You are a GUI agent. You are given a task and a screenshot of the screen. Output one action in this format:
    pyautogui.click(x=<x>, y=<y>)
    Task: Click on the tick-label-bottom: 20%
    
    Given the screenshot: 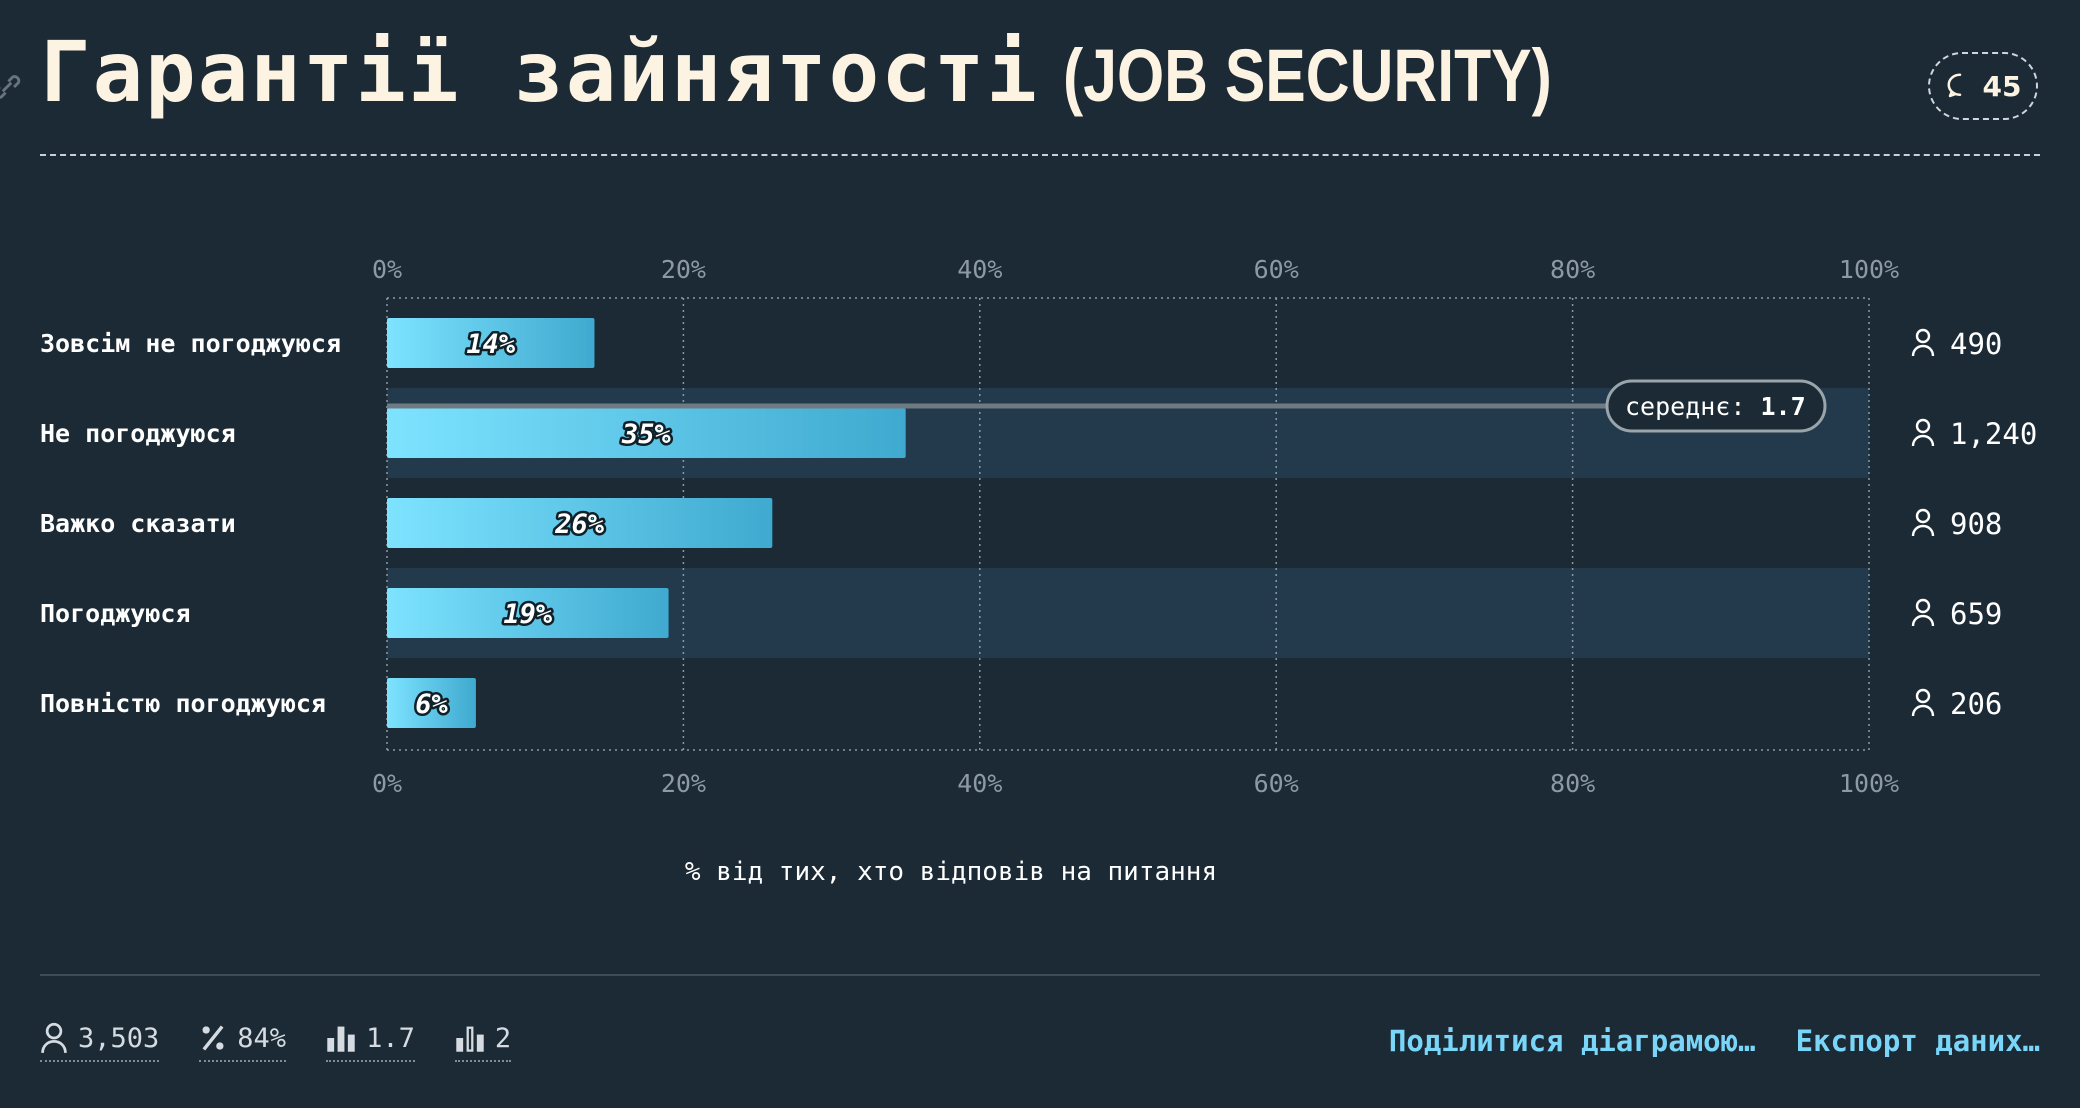 What is the action you would take?
    pyautogui.click(x=683, y=783)
    